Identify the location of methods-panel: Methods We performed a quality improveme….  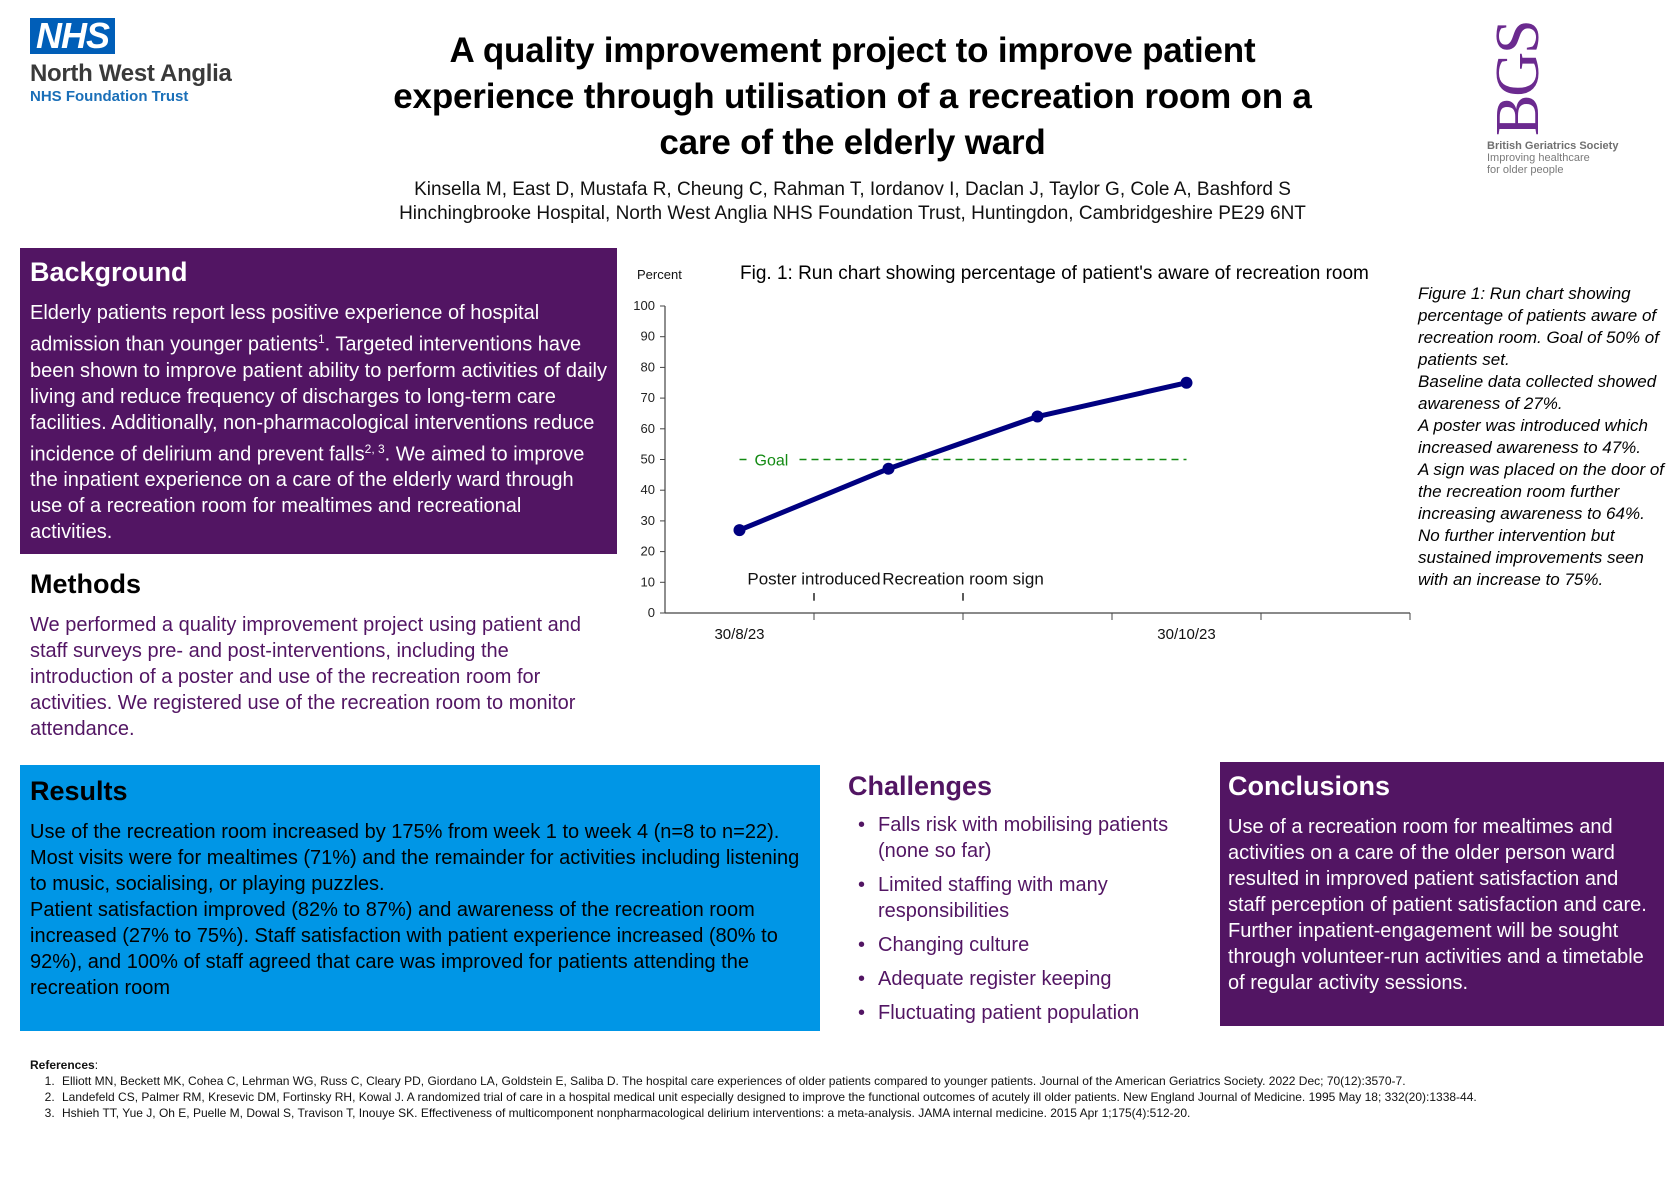
(320, 655).